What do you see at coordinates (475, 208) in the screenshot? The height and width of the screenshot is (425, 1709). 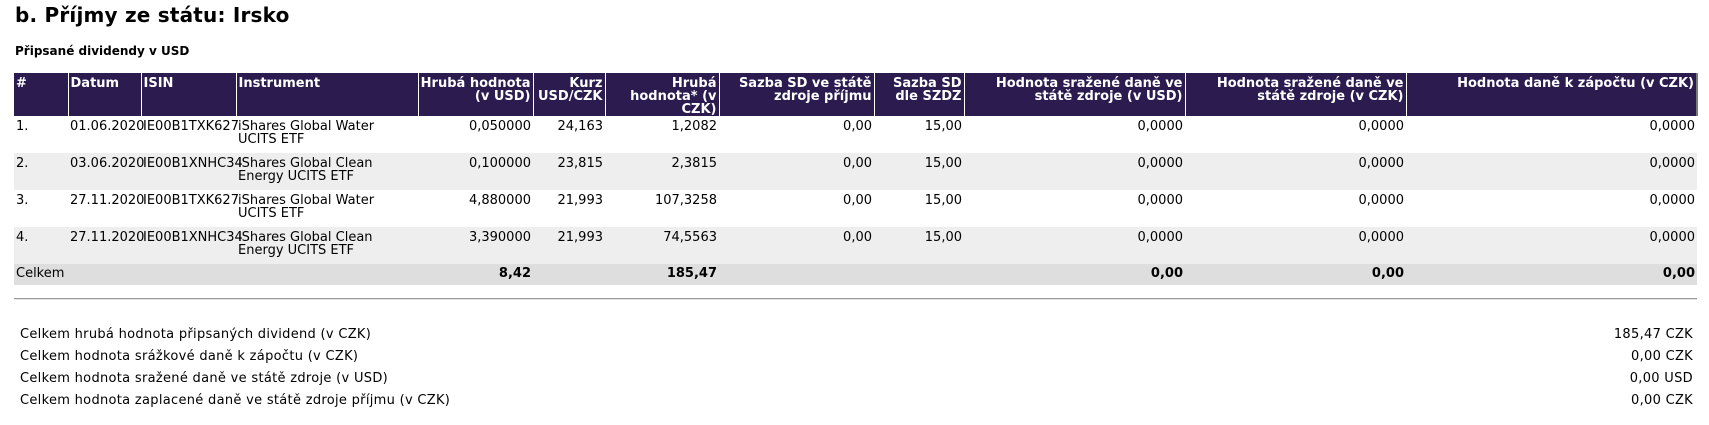 I see `row-gross-usd: 4,880000` at bounding box center [475, 208].